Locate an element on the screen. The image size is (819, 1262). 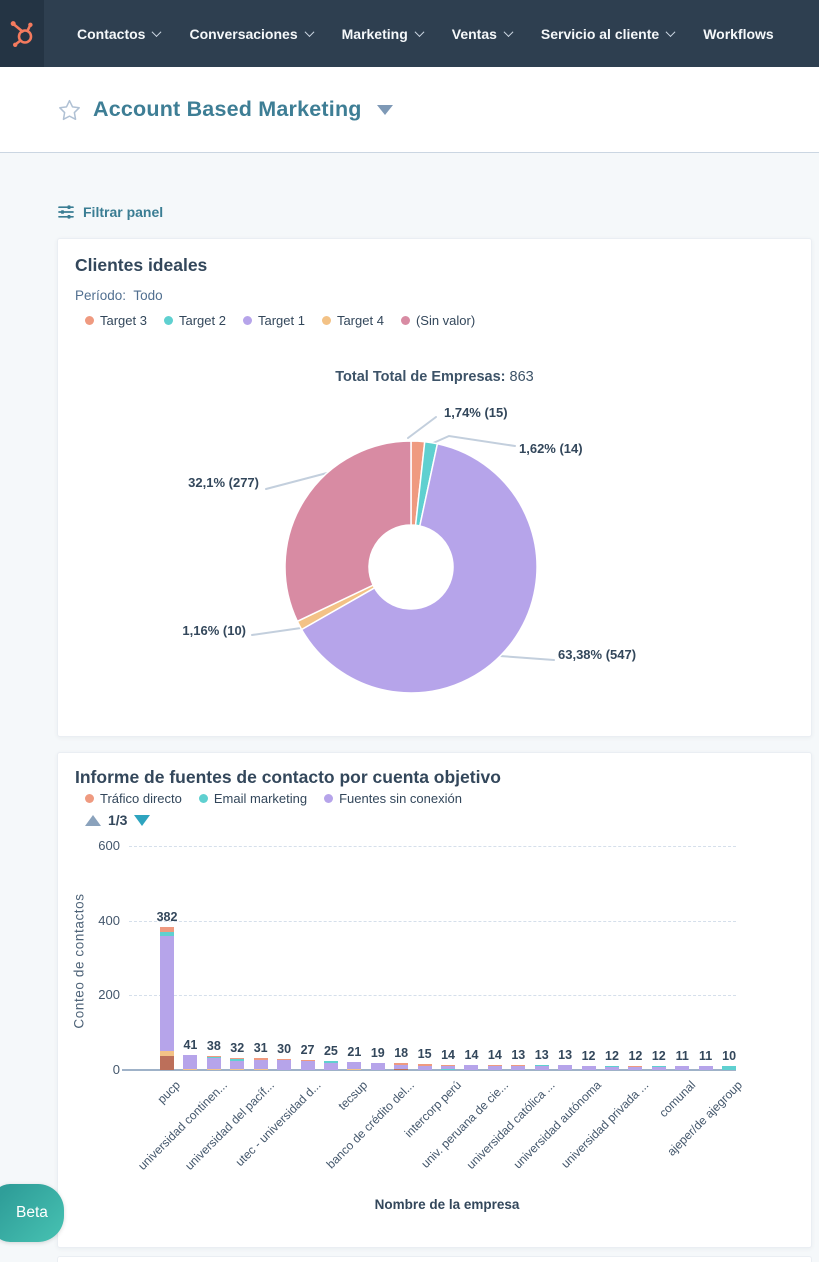
nav-item-contactos: Contactos is located at coordinates (119, 34).